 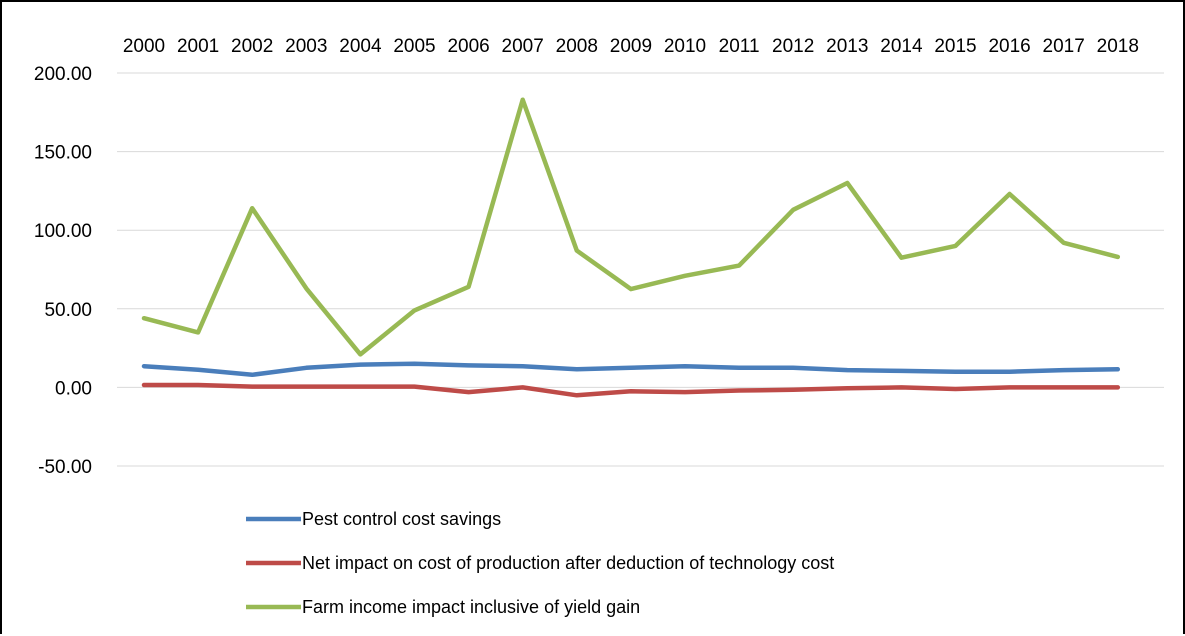 What do you see at coordinates (306, 46) in the screenshot?
I see `x-tick-label: 2003` at bounding box center [306, 46].